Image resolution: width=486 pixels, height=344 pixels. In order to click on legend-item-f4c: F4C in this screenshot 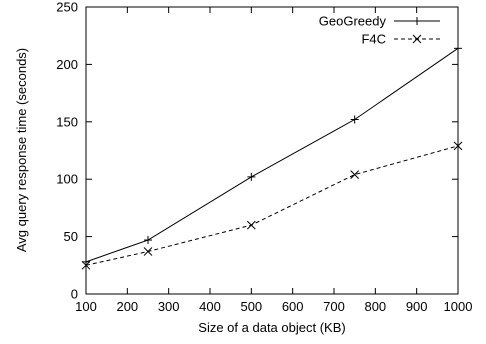, I will do `click(400, 39)`.